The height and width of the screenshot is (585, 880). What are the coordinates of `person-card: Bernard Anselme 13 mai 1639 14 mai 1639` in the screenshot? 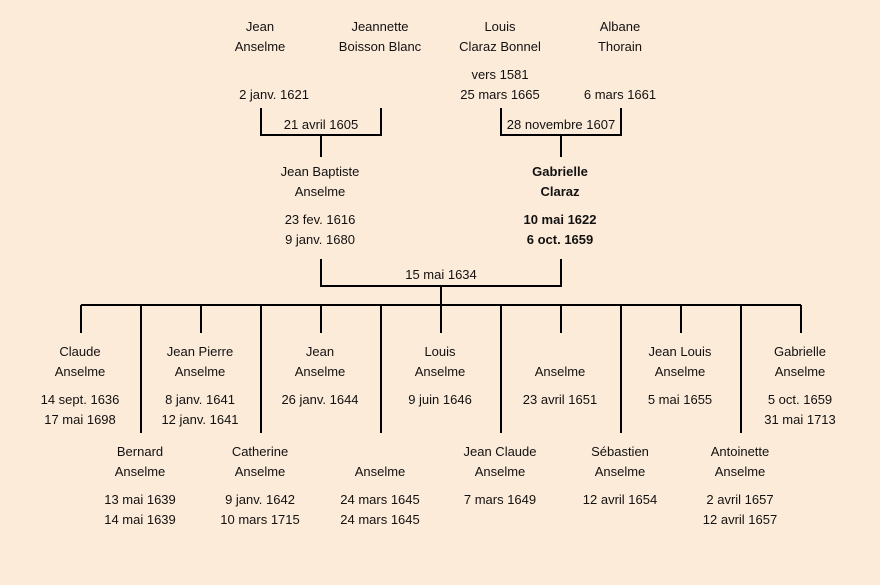 It's located at (140, 486).